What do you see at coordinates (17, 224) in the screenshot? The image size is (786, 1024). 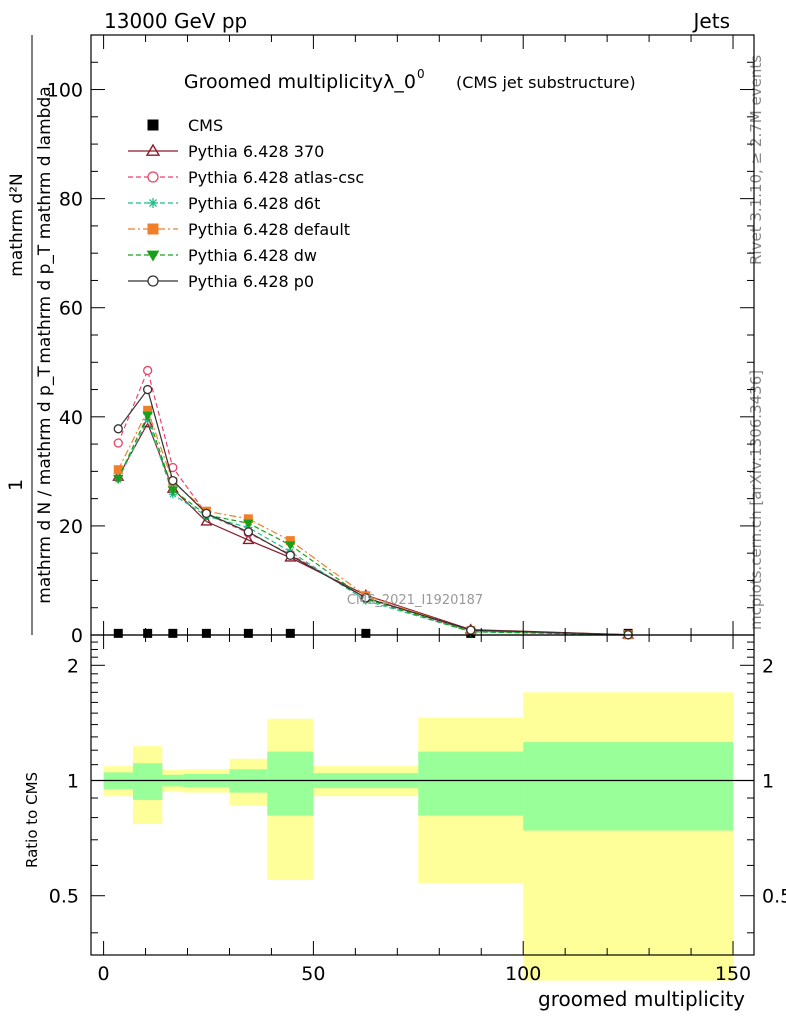 I see `y-label-numerator: mathrm d²N` at bounding box center [17, 224].